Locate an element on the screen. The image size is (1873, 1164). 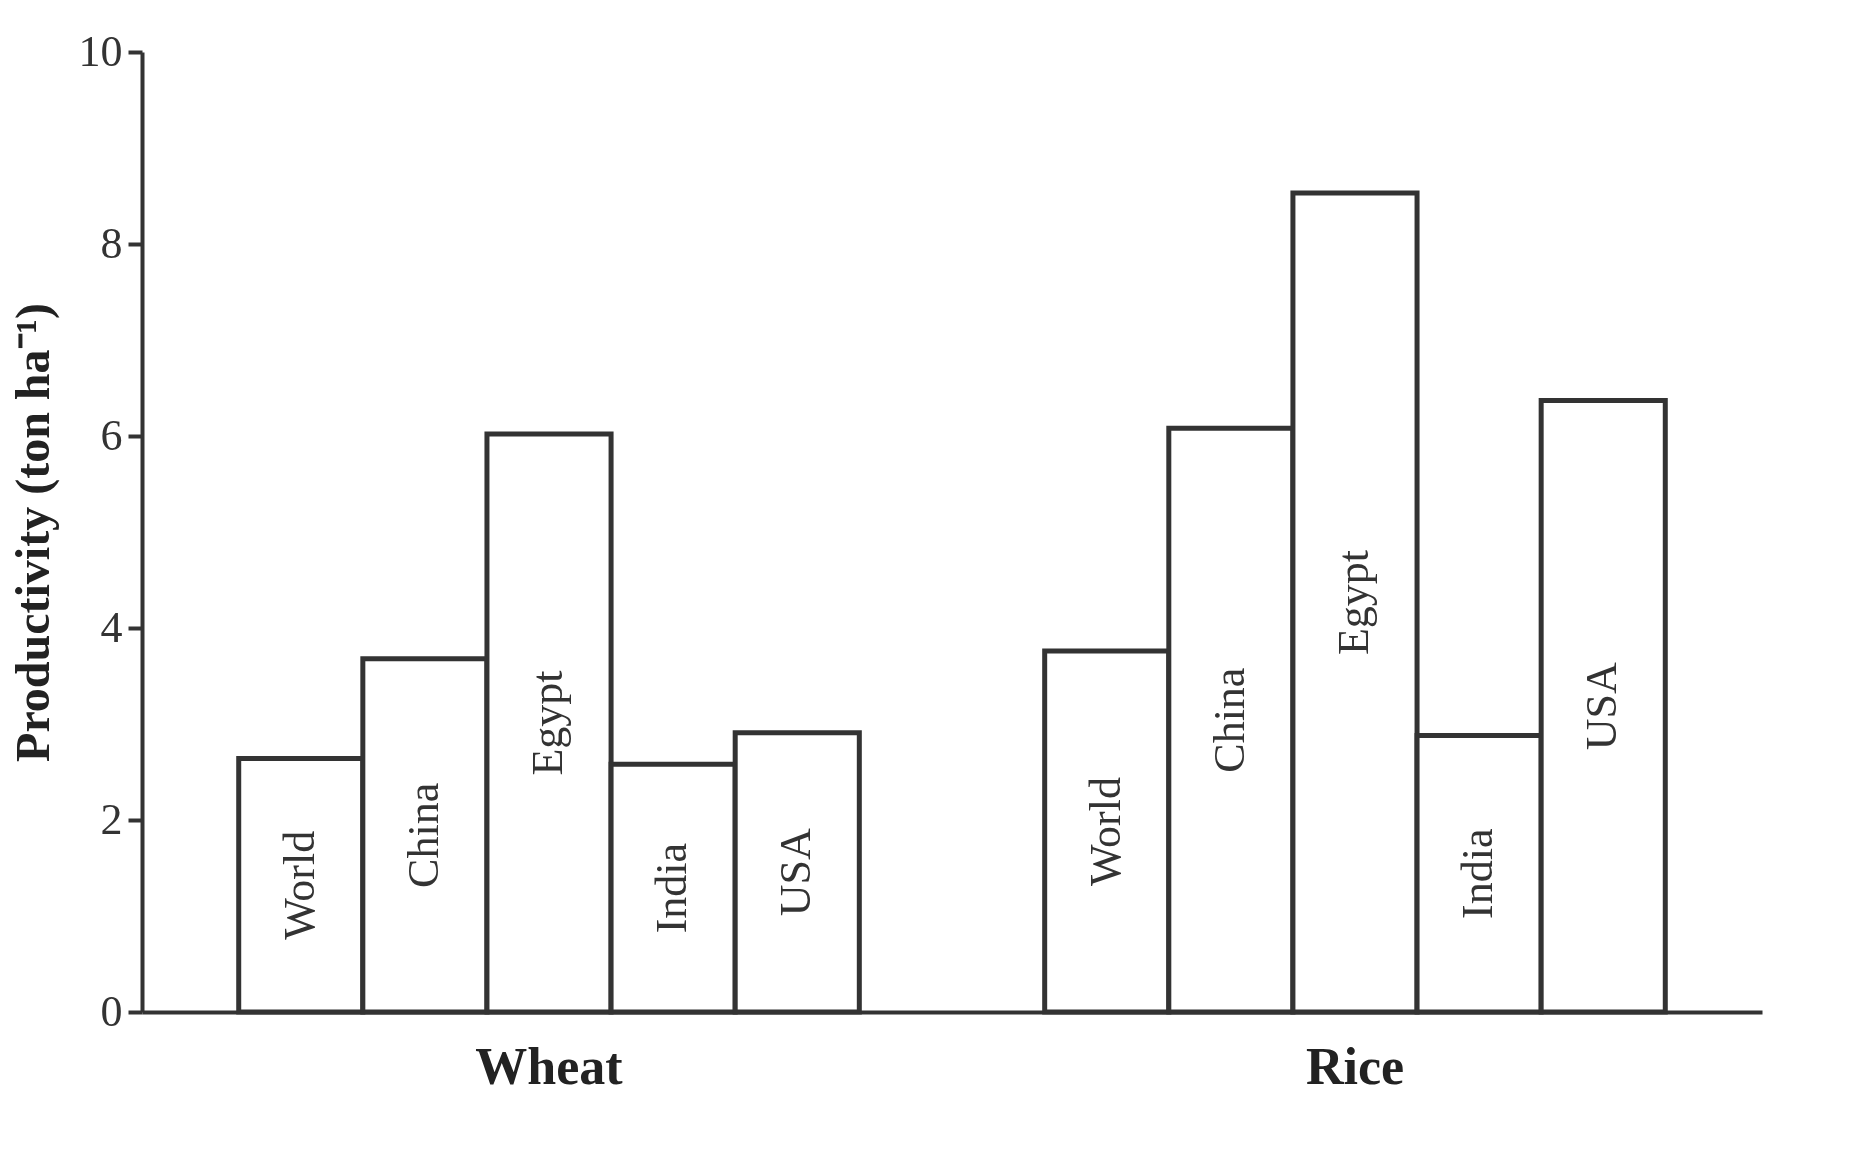
series-label: World is located at coordinates (1105, 831).